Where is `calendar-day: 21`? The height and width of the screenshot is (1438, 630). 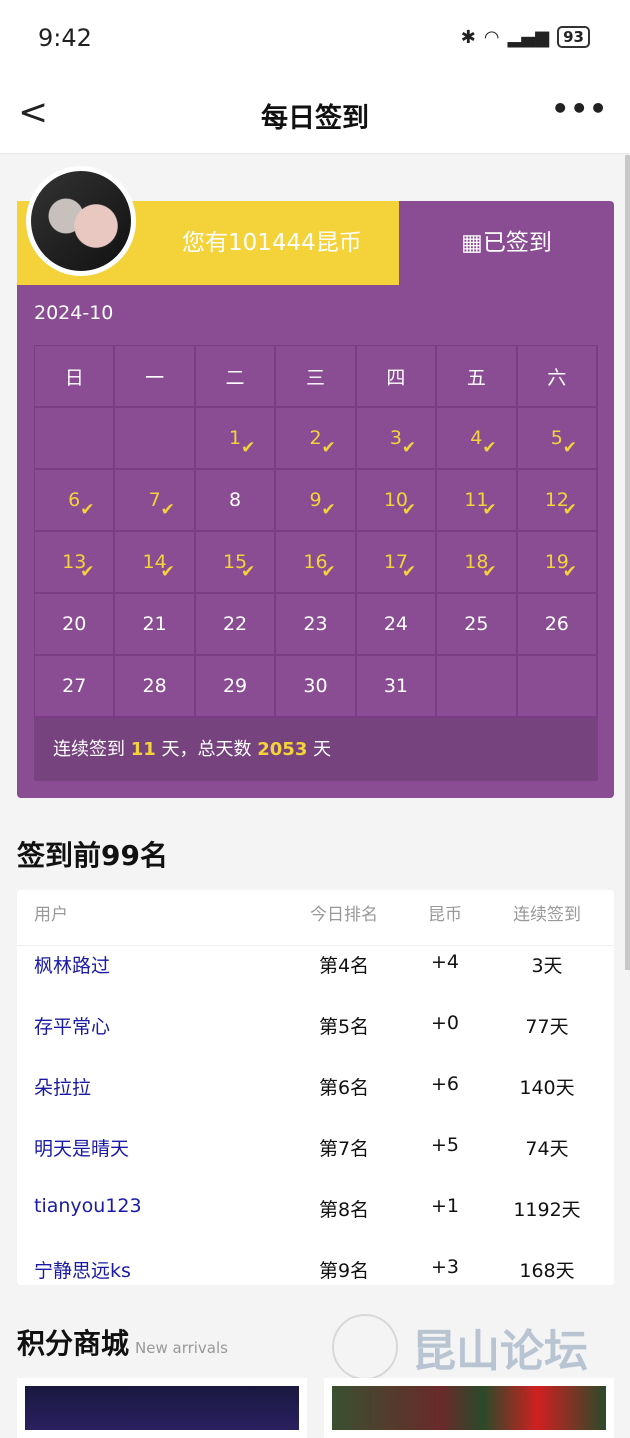 calendar-day: 21 is located at coordinates (155, 625).